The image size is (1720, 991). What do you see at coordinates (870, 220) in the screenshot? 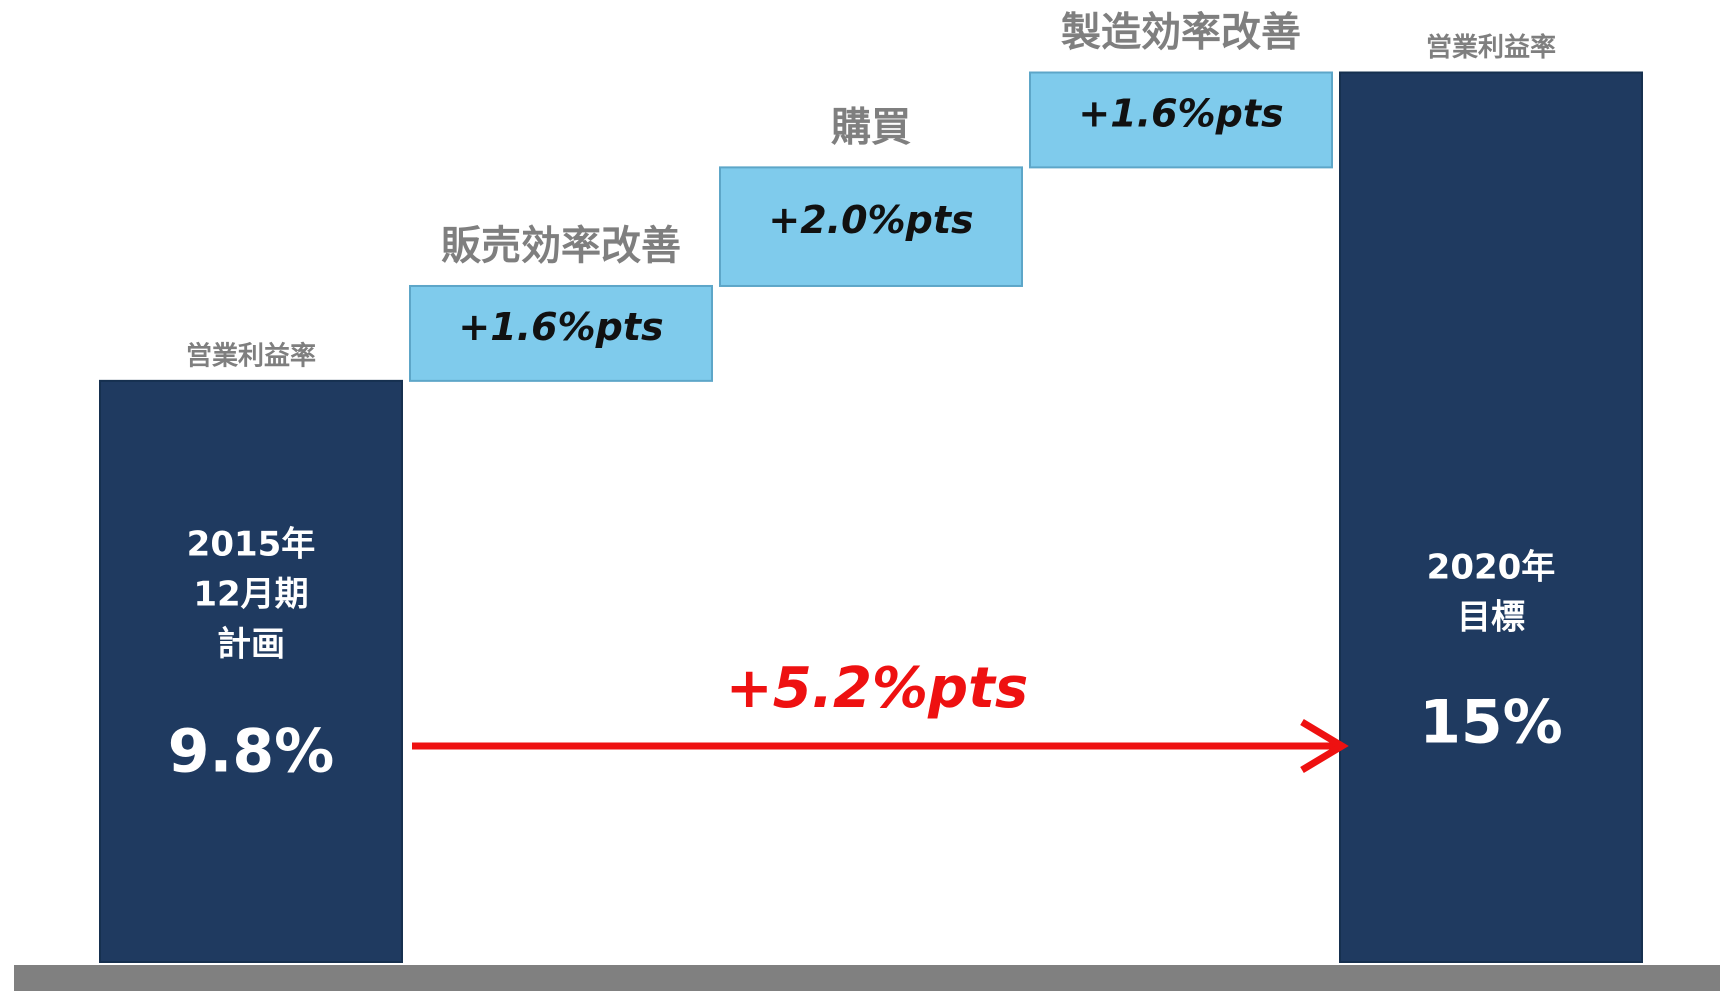
I see `value-label: +2.0%pts` at bounding box center [870, 220].